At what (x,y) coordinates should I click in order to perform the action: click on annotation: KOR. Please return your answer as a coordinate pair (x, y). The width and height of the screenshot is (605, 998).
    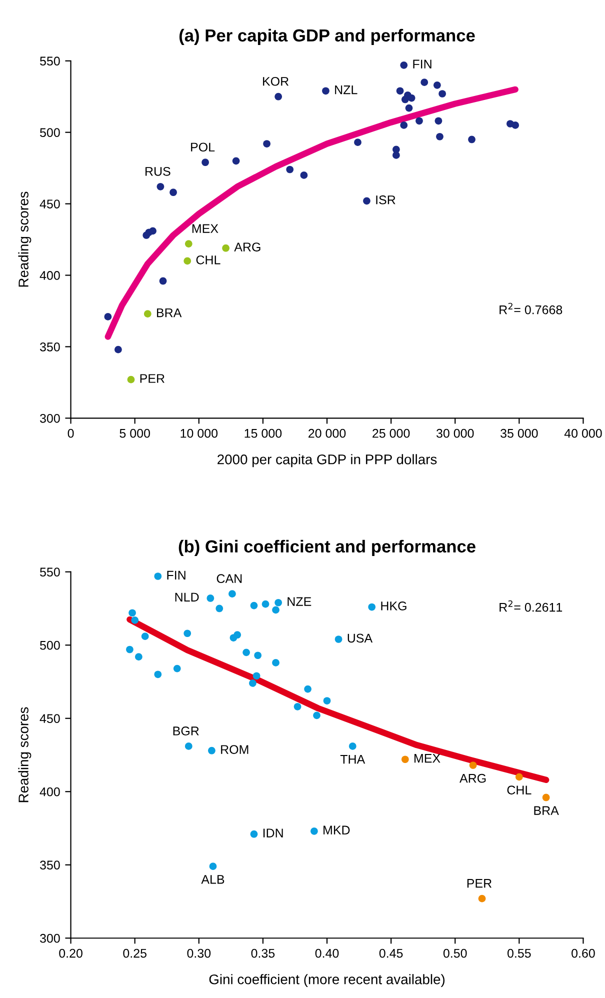
    Looking at the image, I should click on (276, 81).